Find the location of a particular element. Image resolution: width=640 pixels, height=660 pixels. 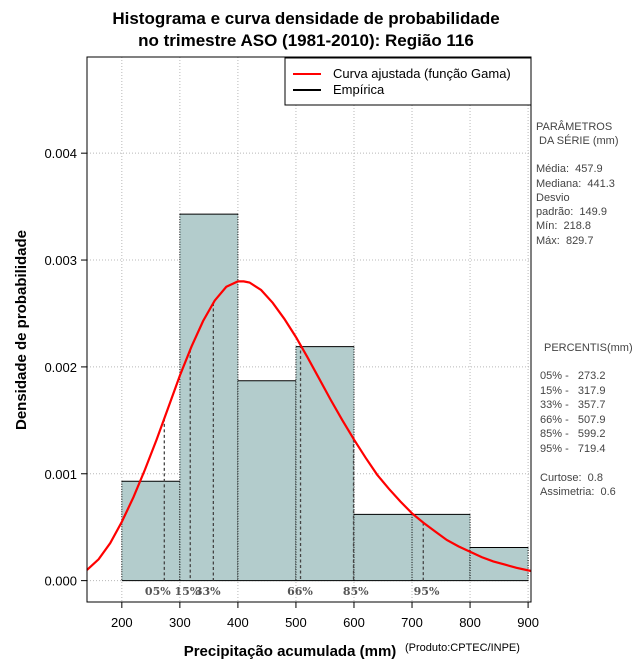

y-tick-label: 0.004 is located at coordinates (60, 153).